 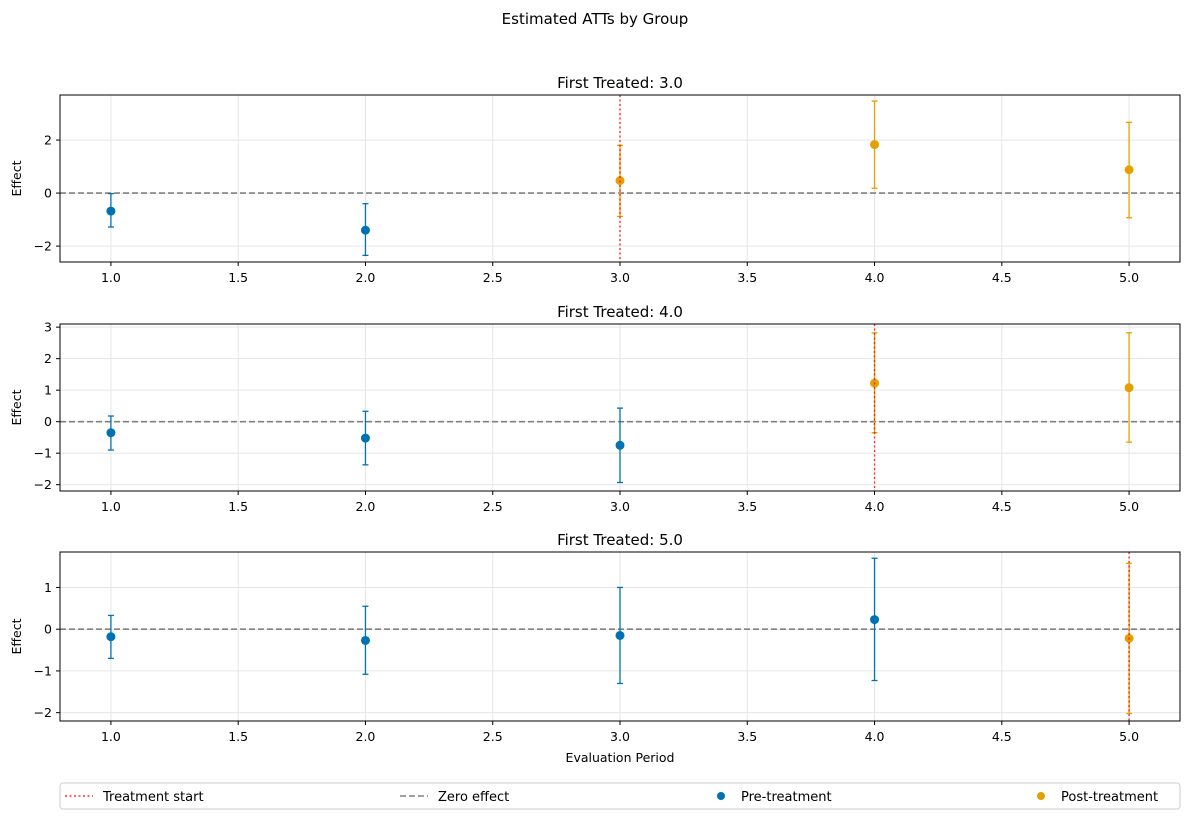 I want to click on subplot-title: First Treated: 5.0, so click(x=620, y=540).